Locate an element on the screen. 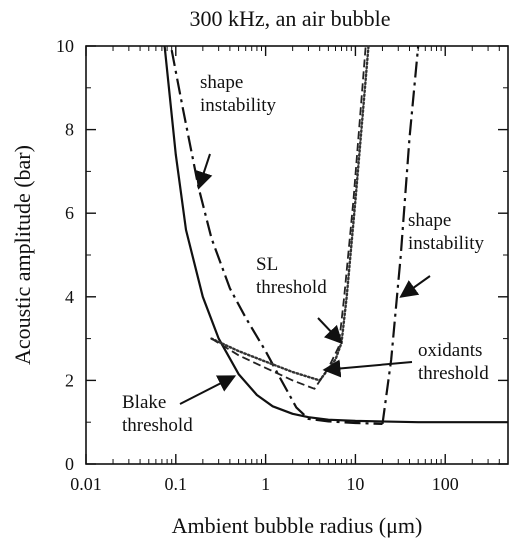 The width and height of the screenshot is (516, 550). annotation-sl-line-1: threshold is located at coordinates (291, 287).